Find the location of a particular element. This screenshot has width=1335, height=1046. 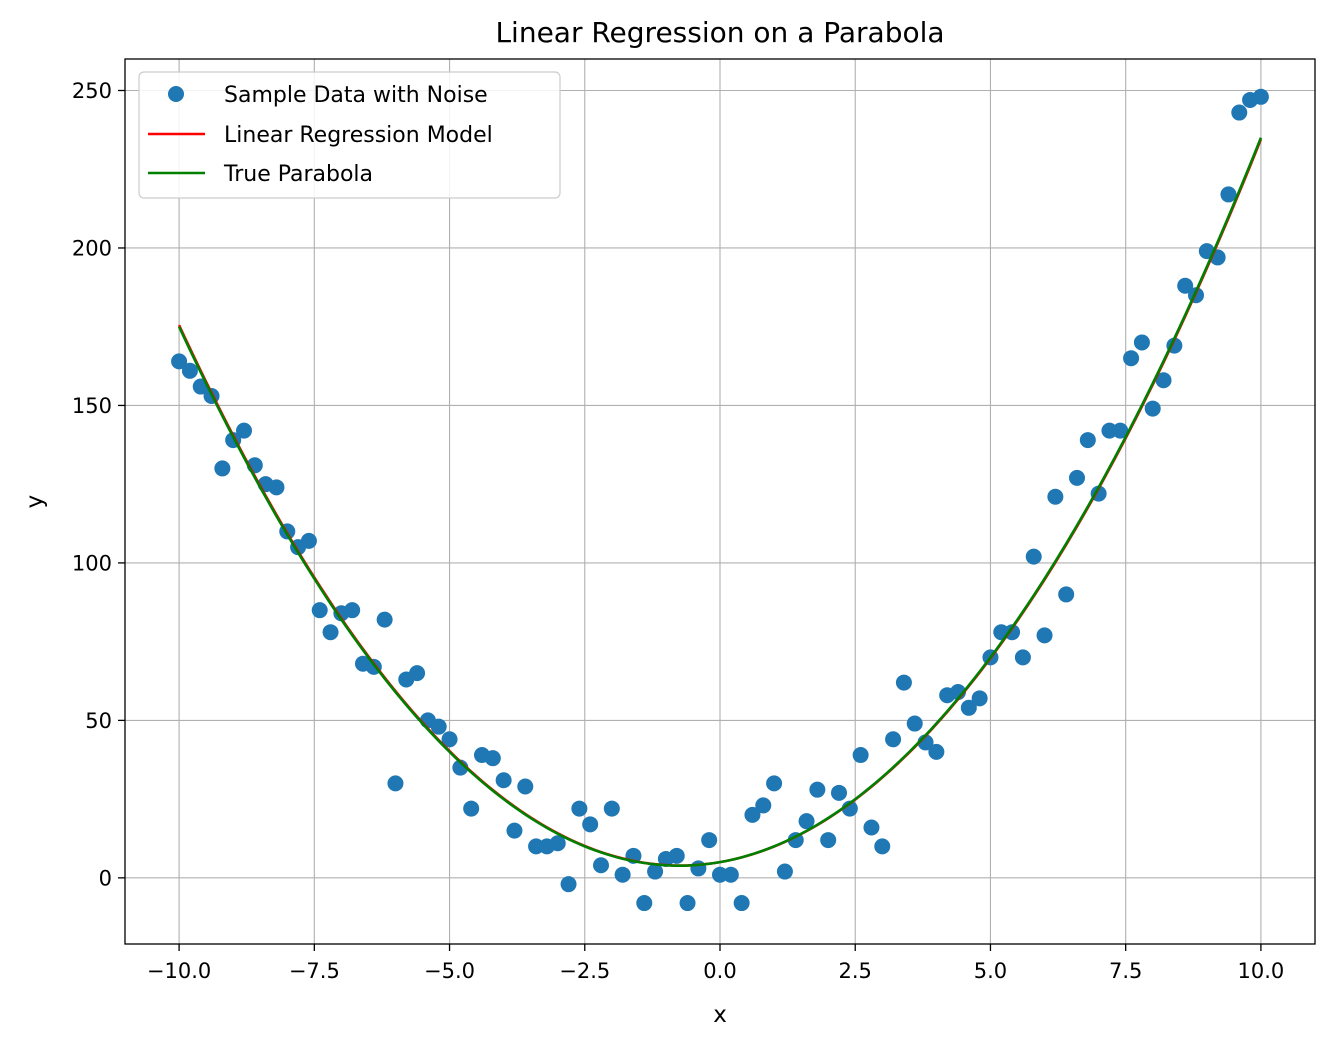

chart-title: Linear Regression on a Parabola is located at coordinates (719, 32).